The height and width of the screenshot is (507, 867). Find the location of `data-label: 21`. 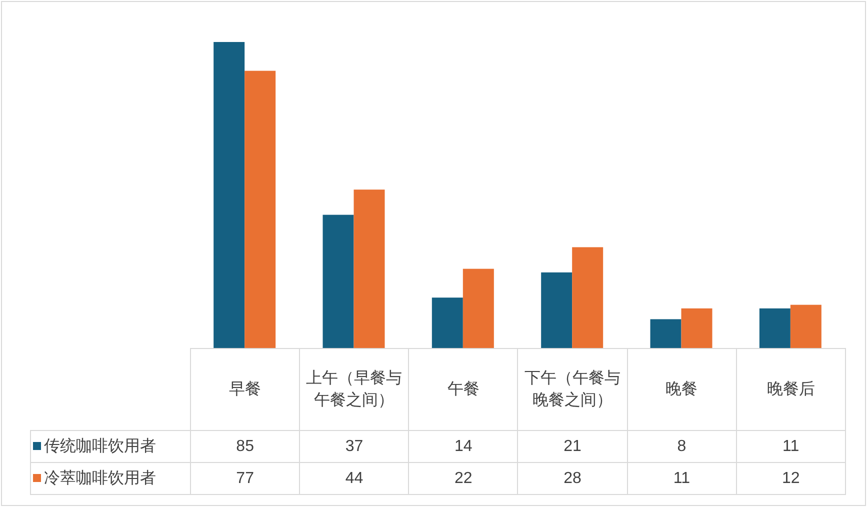

data-label: 21 is located at coordinates (573, 446).